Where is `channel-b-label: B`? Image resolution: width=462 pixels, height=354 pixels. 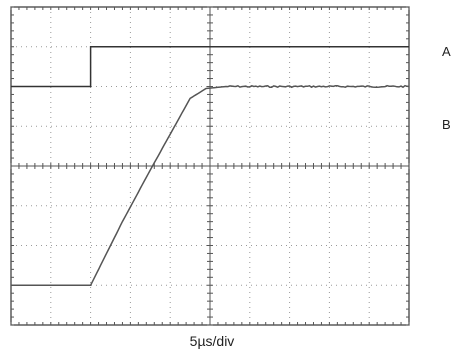 channel-b-label: B is located at coordinates (446, 124).